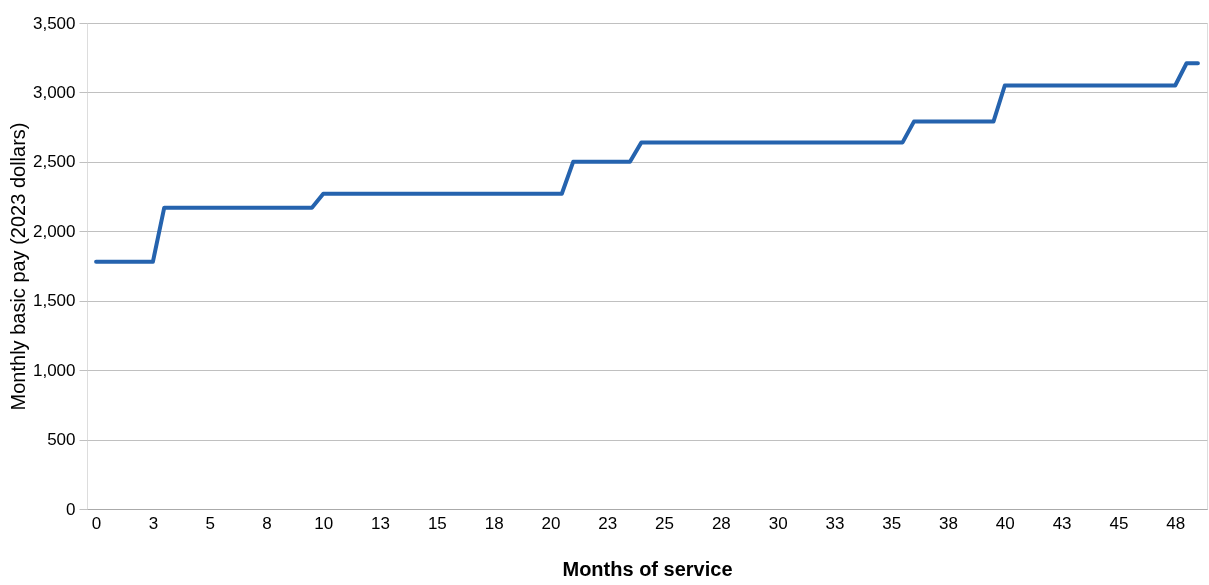  Describe the element at coordinates (494, 523) in the screenshot. I see `x-tick-label: 18` at that location.